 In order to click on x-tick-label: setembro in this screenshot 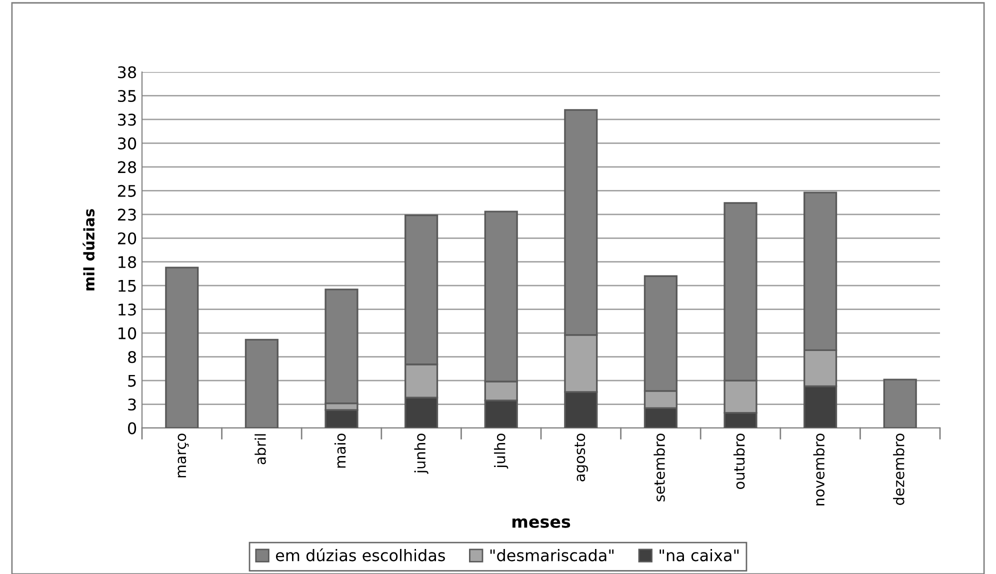, I will do `click(659, 468)`.